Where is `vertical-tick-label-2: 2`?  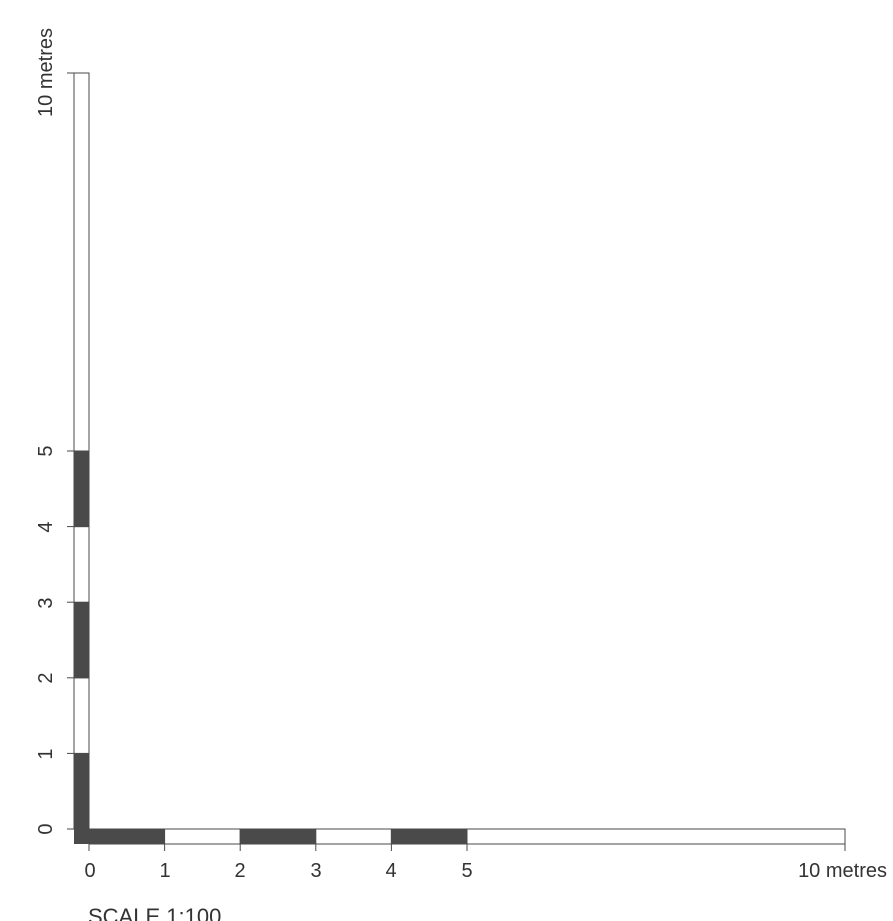 vertical-tick-label-2: 2 is located at coordinates (46, 677).